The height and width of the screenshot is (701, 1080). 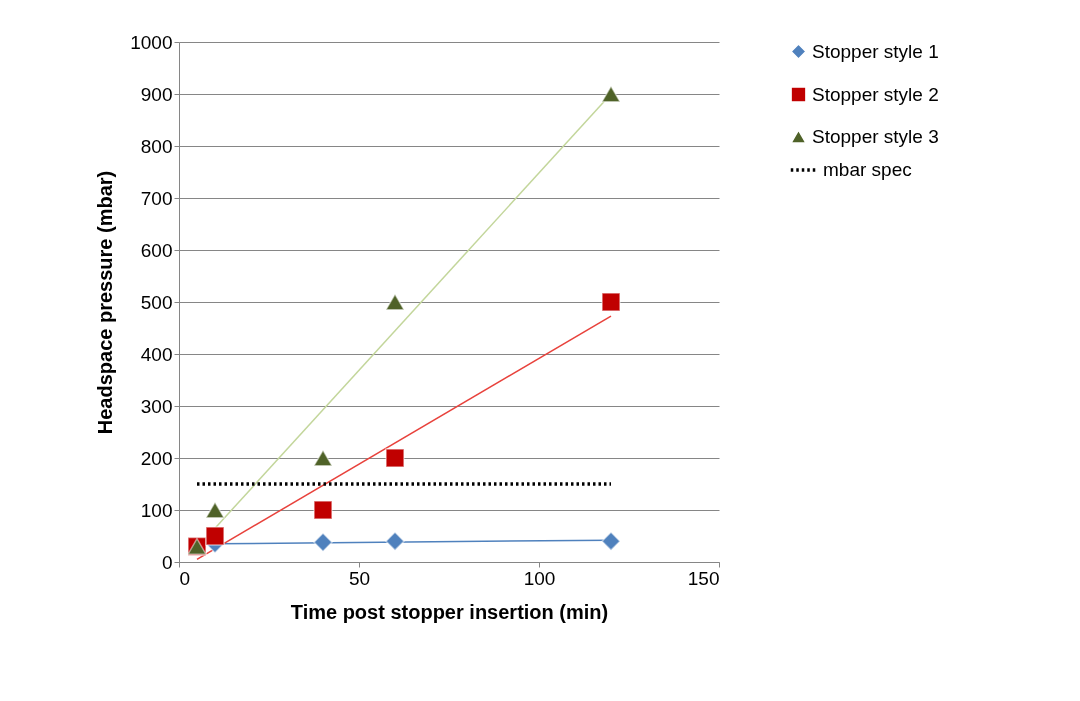 I want to click on x-tick-label: 150, so click(x=703, y=578).